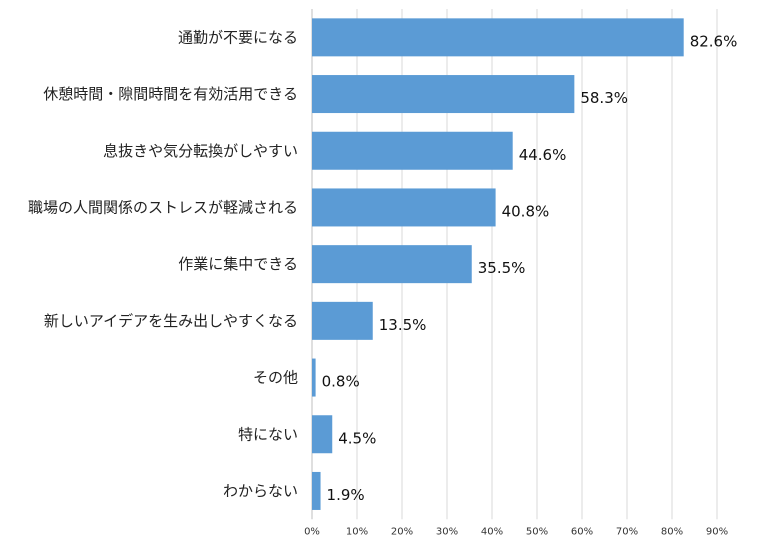 This screenshot has height=541, width=761. What do you see at coordinates (526, 211) in the screenshot?
I see `value-label: 40.8%` at bounding box center [526, 211].